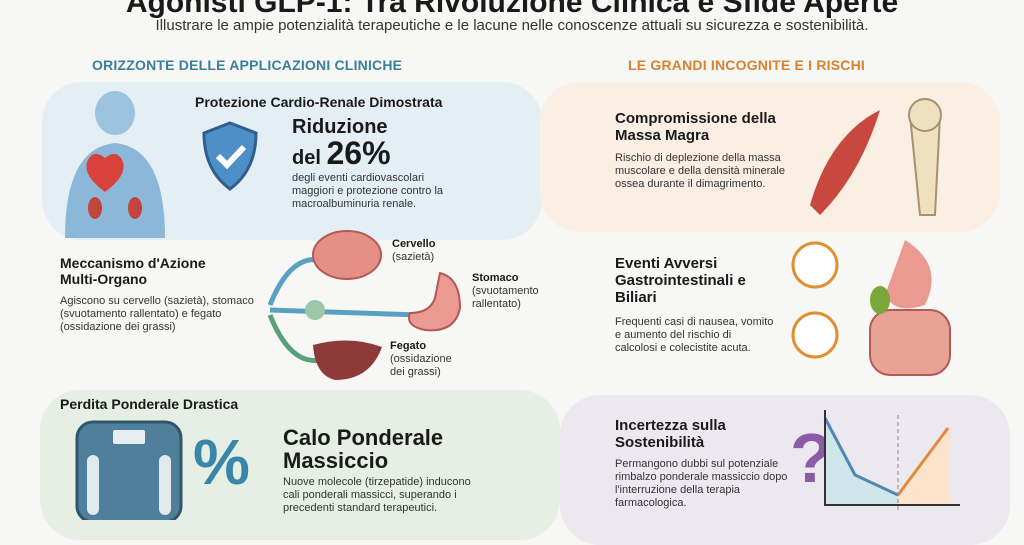 The height and width of the screenshot is (545, 1024). I want to click on cardio-stat-prefix: Riduzione, so click(340, 127).